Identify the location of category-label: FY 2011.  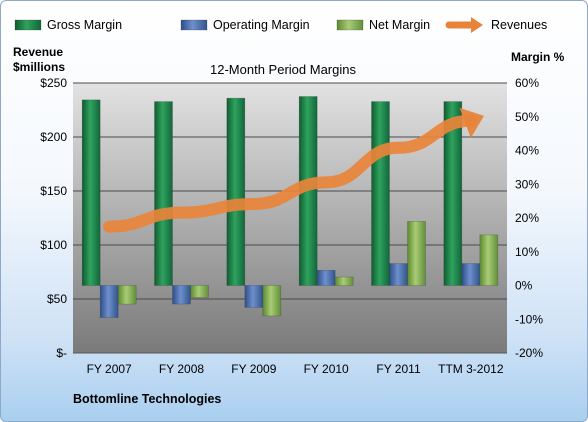
(398, 369).